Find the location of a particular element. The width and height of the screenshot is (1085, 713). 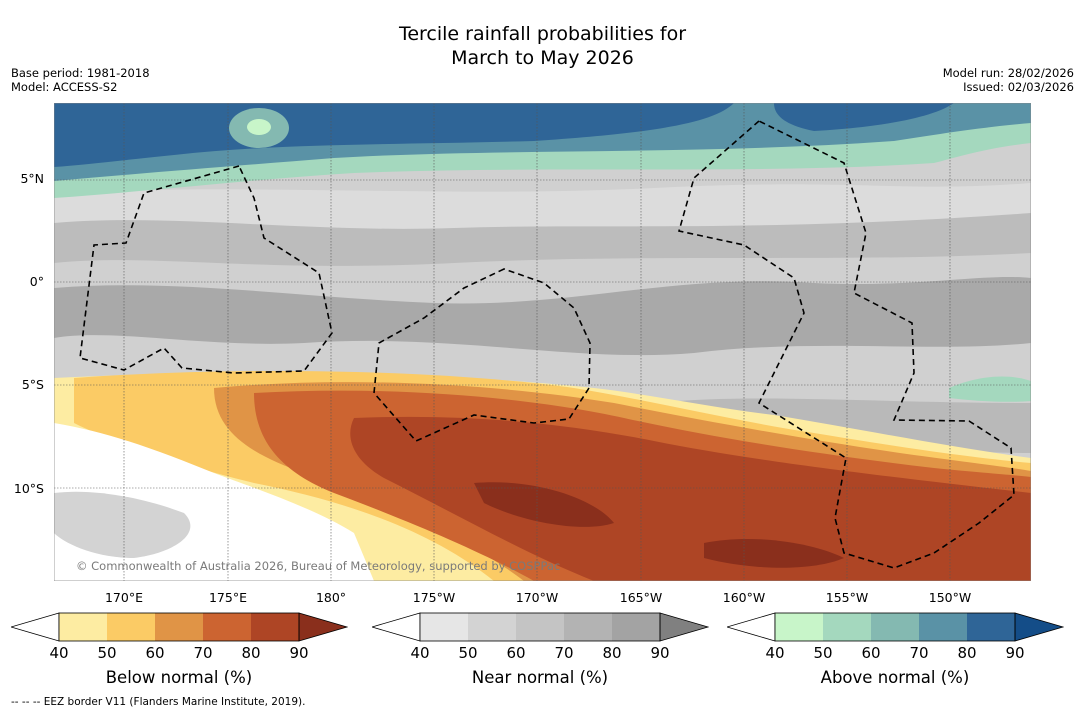

lon-label-150w: 150°W is located at coordinates (950, 597).